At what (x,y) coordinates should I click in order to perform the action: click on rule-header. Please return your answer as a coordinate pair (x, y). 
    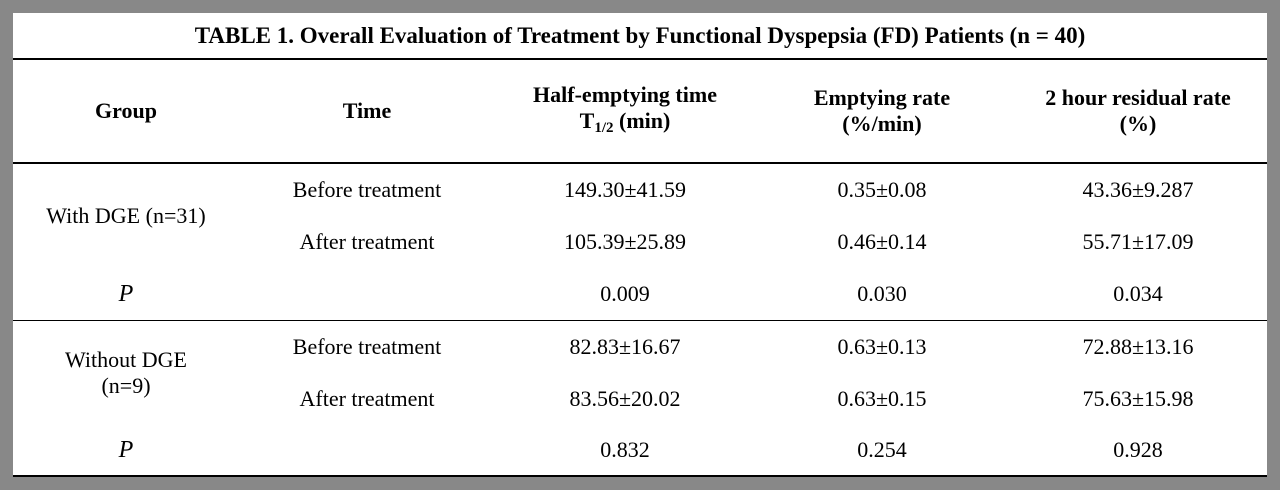
    Looking at the image, I should click on (640, 163).